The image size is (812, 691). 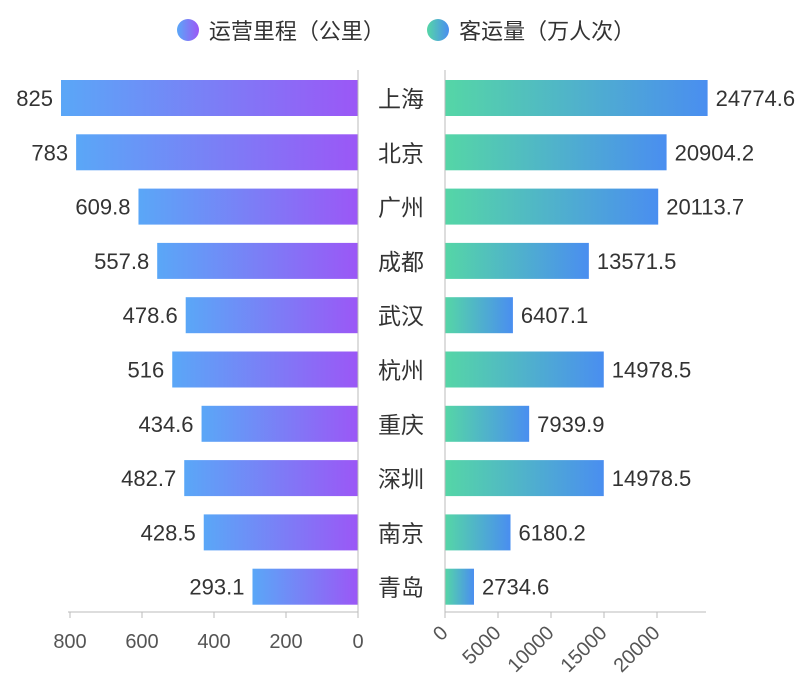 I want to click on value-label-mileage-7: 482.7, so click(x=148, y=478).